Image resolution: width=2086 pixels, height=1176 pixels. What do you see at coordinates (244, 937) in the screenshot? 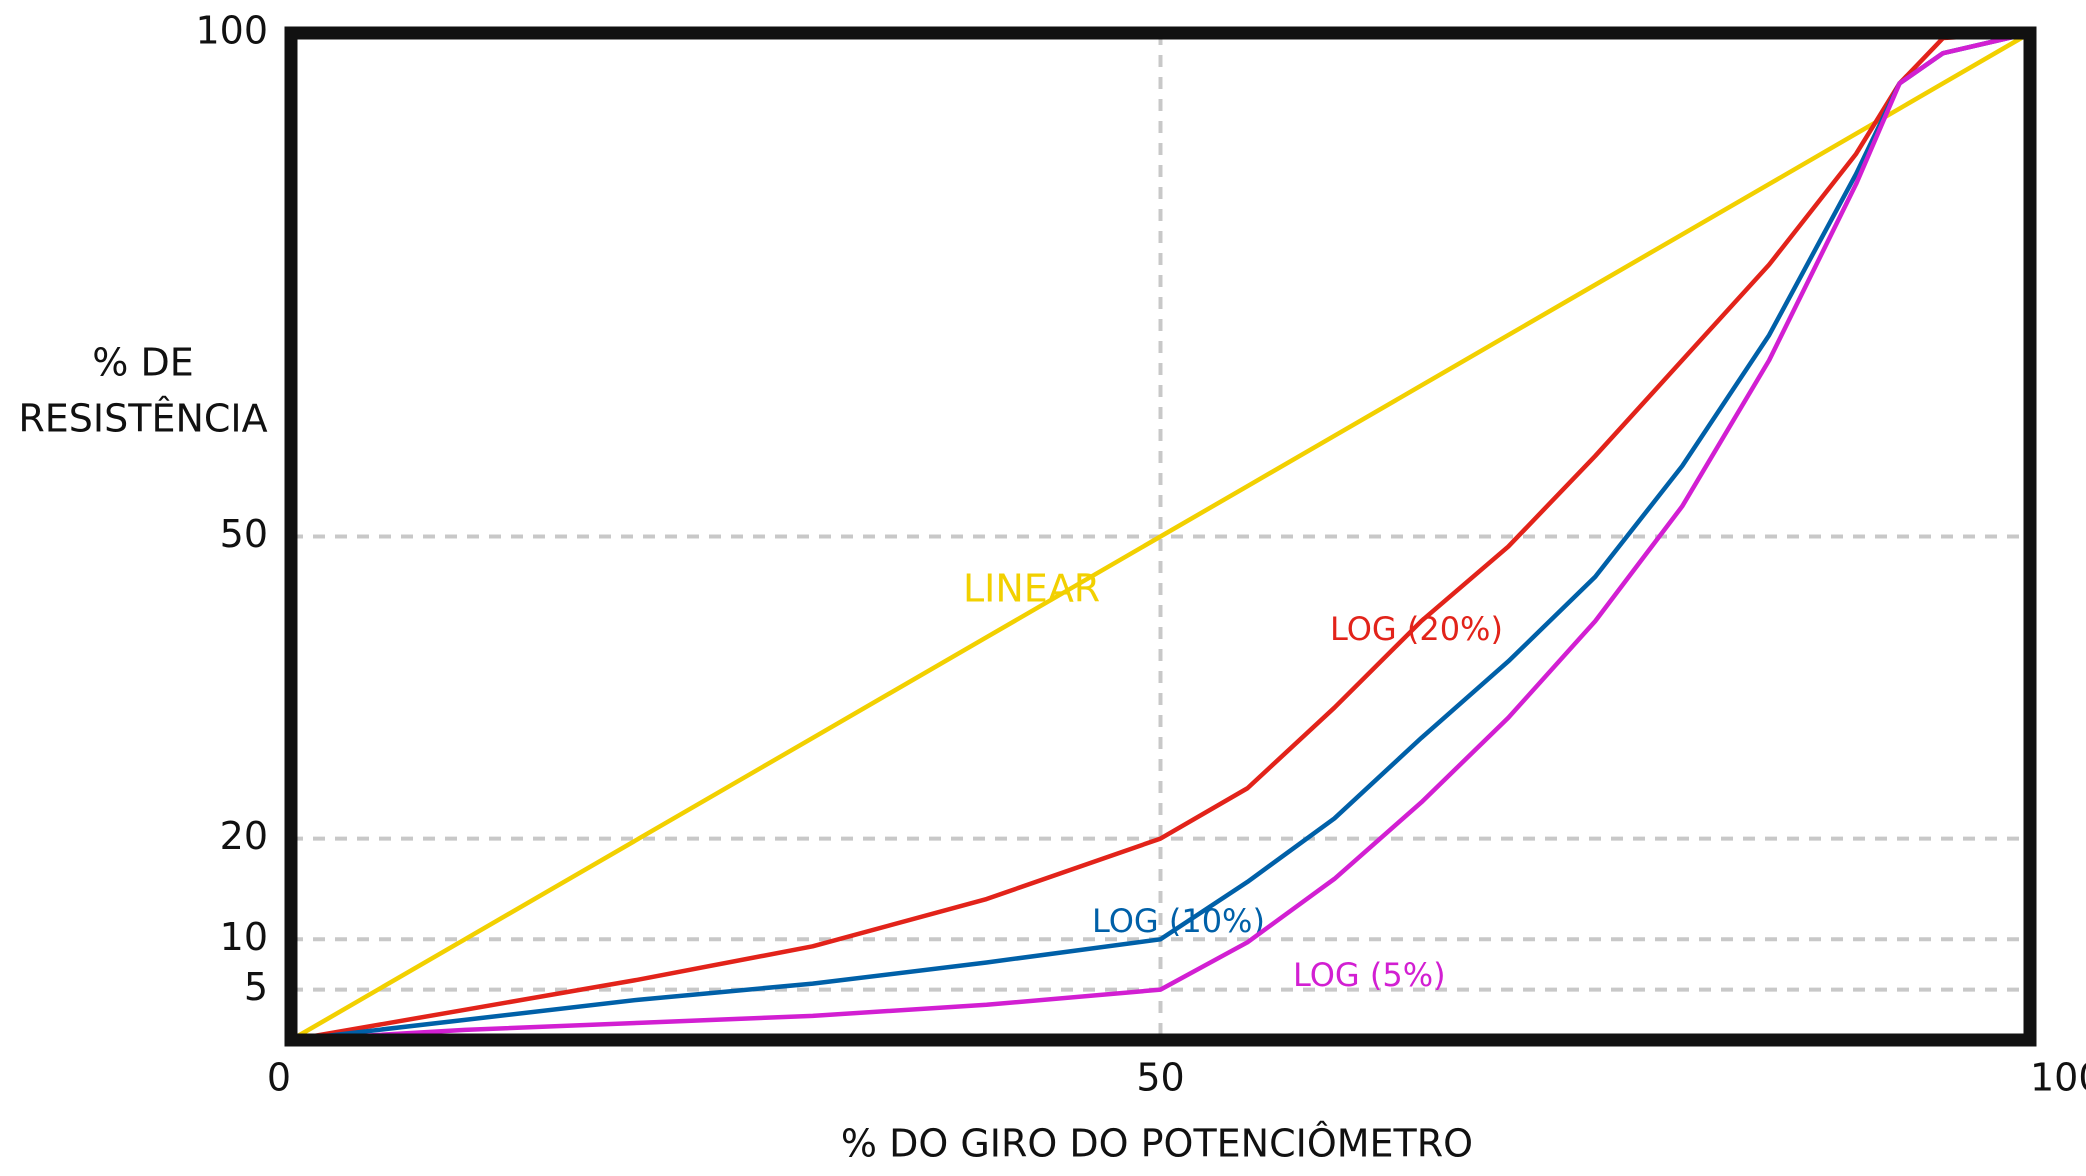
I see `y-tick-label: 10` at bounding box center [244, 937].